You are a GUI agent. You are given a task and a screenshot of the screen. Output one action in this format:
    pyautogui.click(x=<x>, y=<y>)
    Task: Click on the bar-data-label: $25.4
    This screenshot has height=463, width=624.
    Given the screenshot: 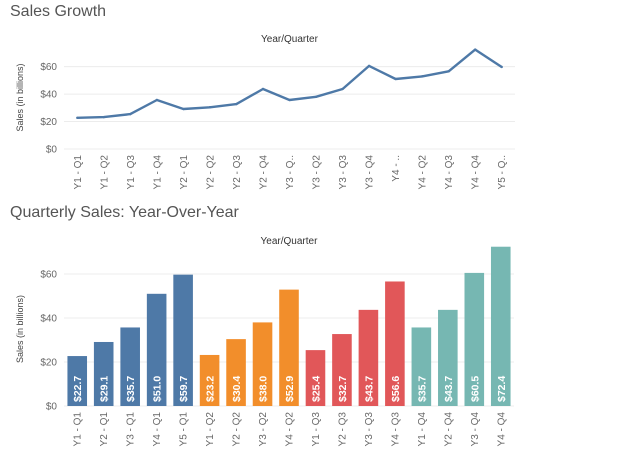 What is the action you would take?
    pyautogui.click(x=316, y=389)
    